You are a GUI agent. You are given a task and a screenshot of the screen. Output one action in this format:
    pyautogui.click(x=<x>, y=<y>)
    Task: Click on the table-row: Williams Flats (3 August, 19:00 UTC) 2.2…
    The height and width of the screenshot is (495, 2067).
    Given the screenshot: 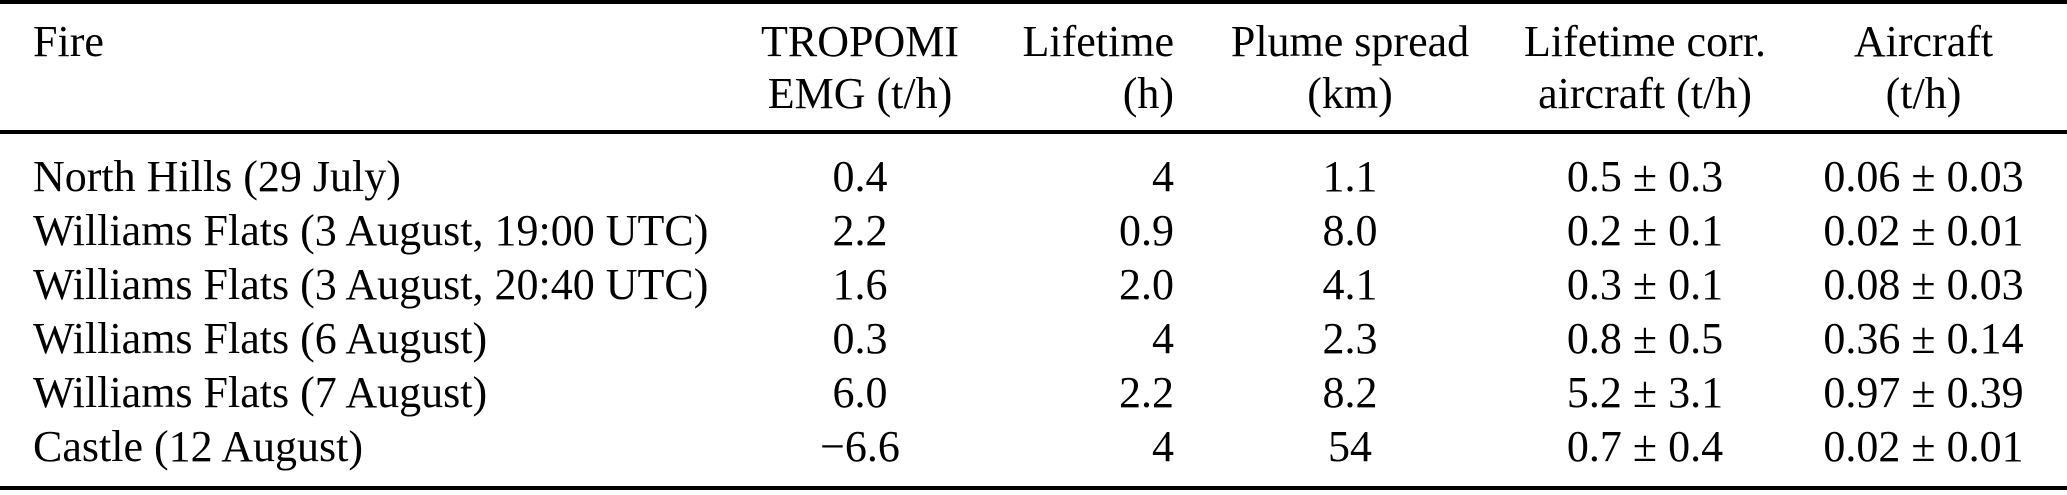 What is the action you would take?
    pyautogui.click(x=1033, y=231)
    